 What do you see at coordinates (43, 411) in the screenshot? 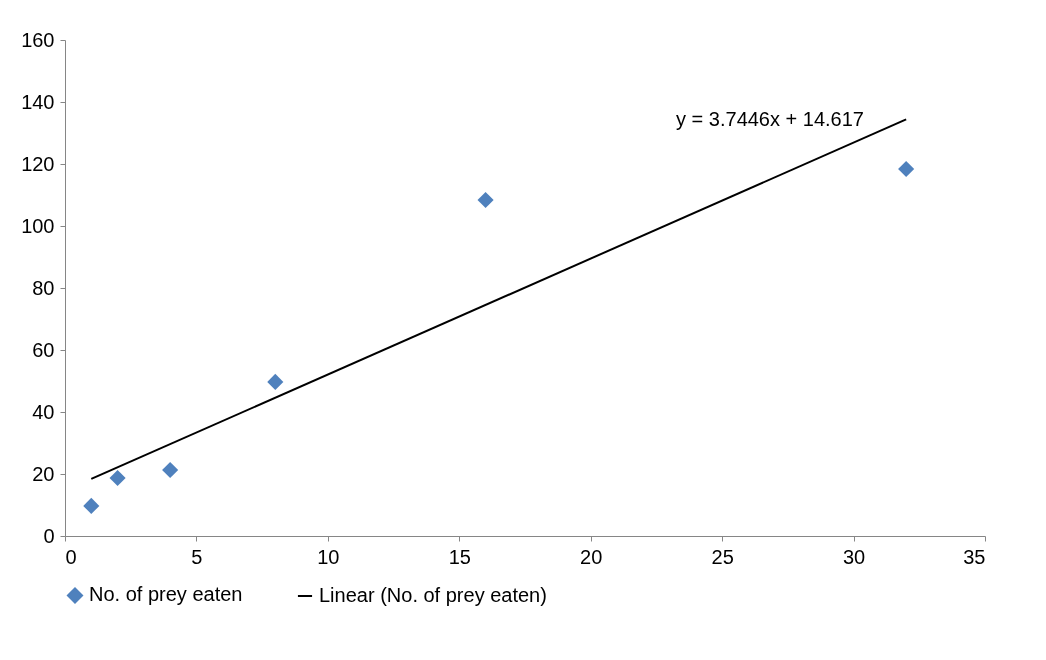
I see `y-tick-label: 40` at bounding box center [43, 411].